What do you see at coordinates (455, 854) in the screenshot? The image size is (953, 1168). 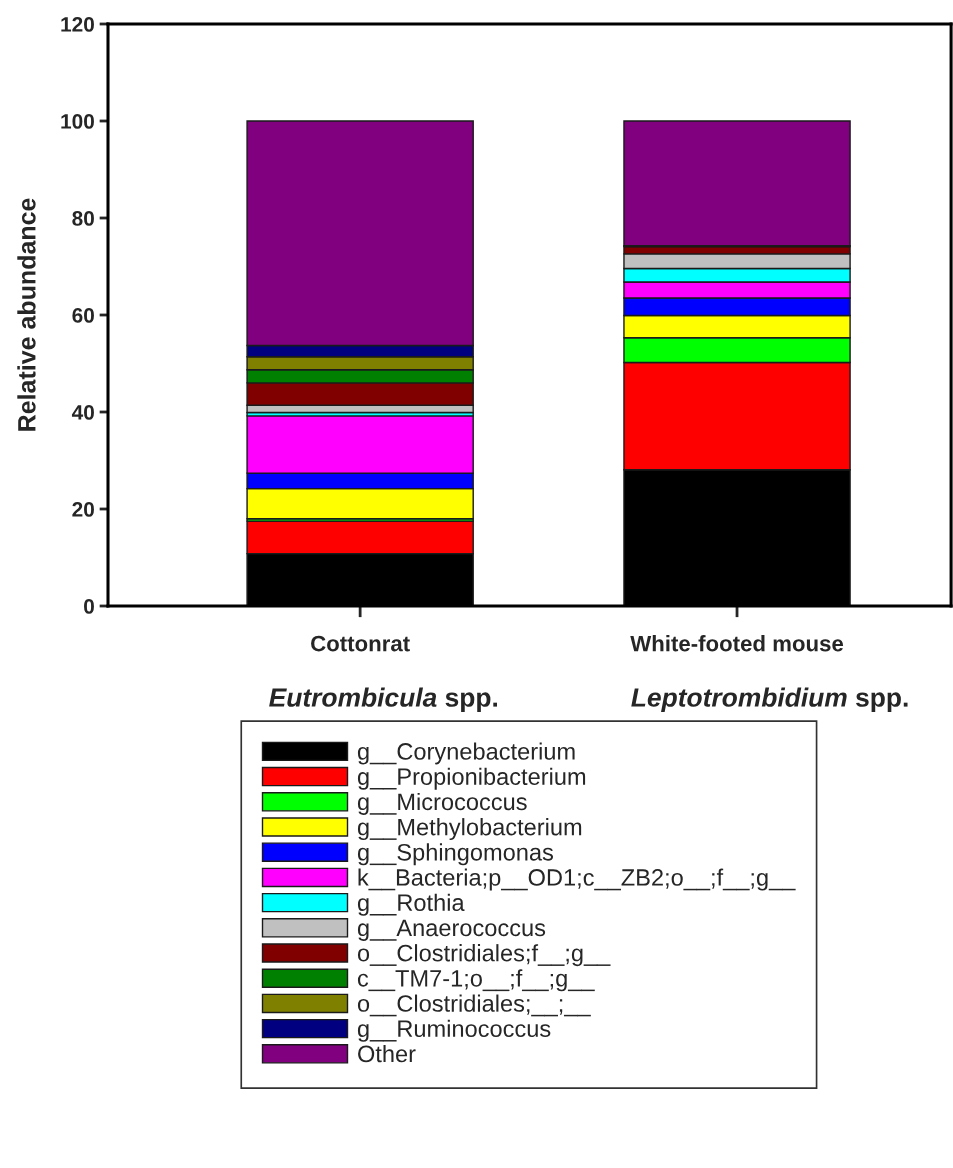 I see `legend-label: g__Sphingomonas` at bounding box center [455, 854].